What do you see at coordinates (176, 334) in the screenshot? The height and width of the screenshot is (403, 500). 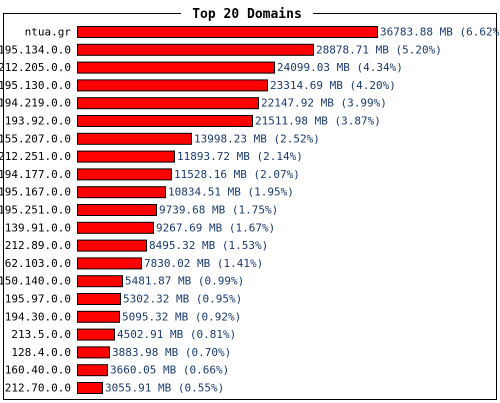 I see `value-label: 4502.91 MB (0.81%)` at bounding box center [176, 334].